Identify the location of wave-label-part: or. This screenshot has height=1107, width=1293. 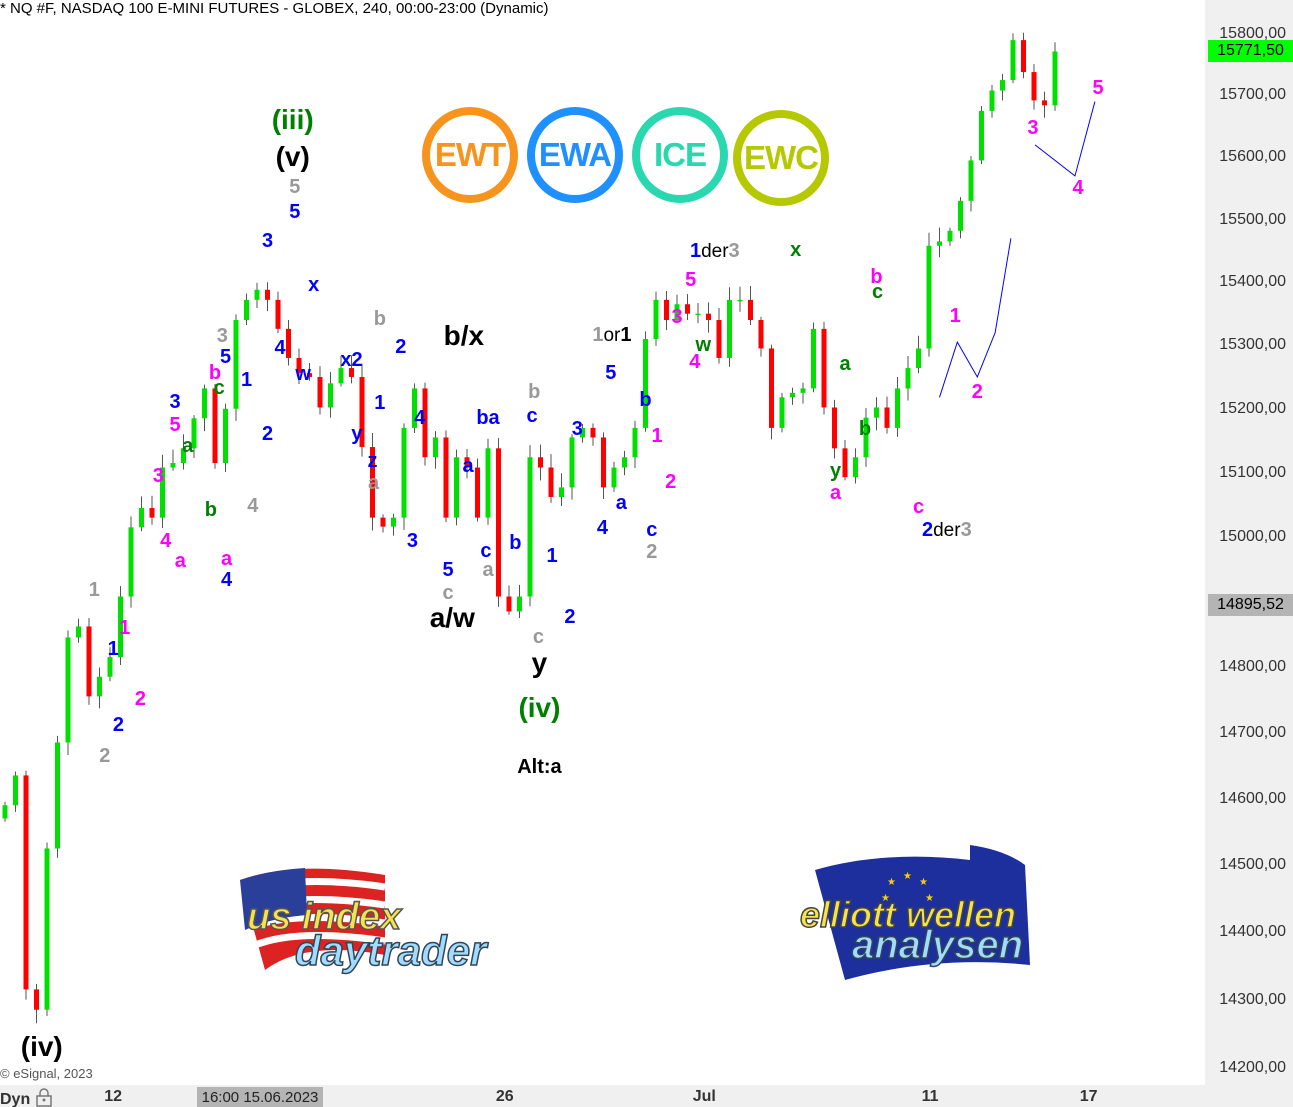
(612, 336).